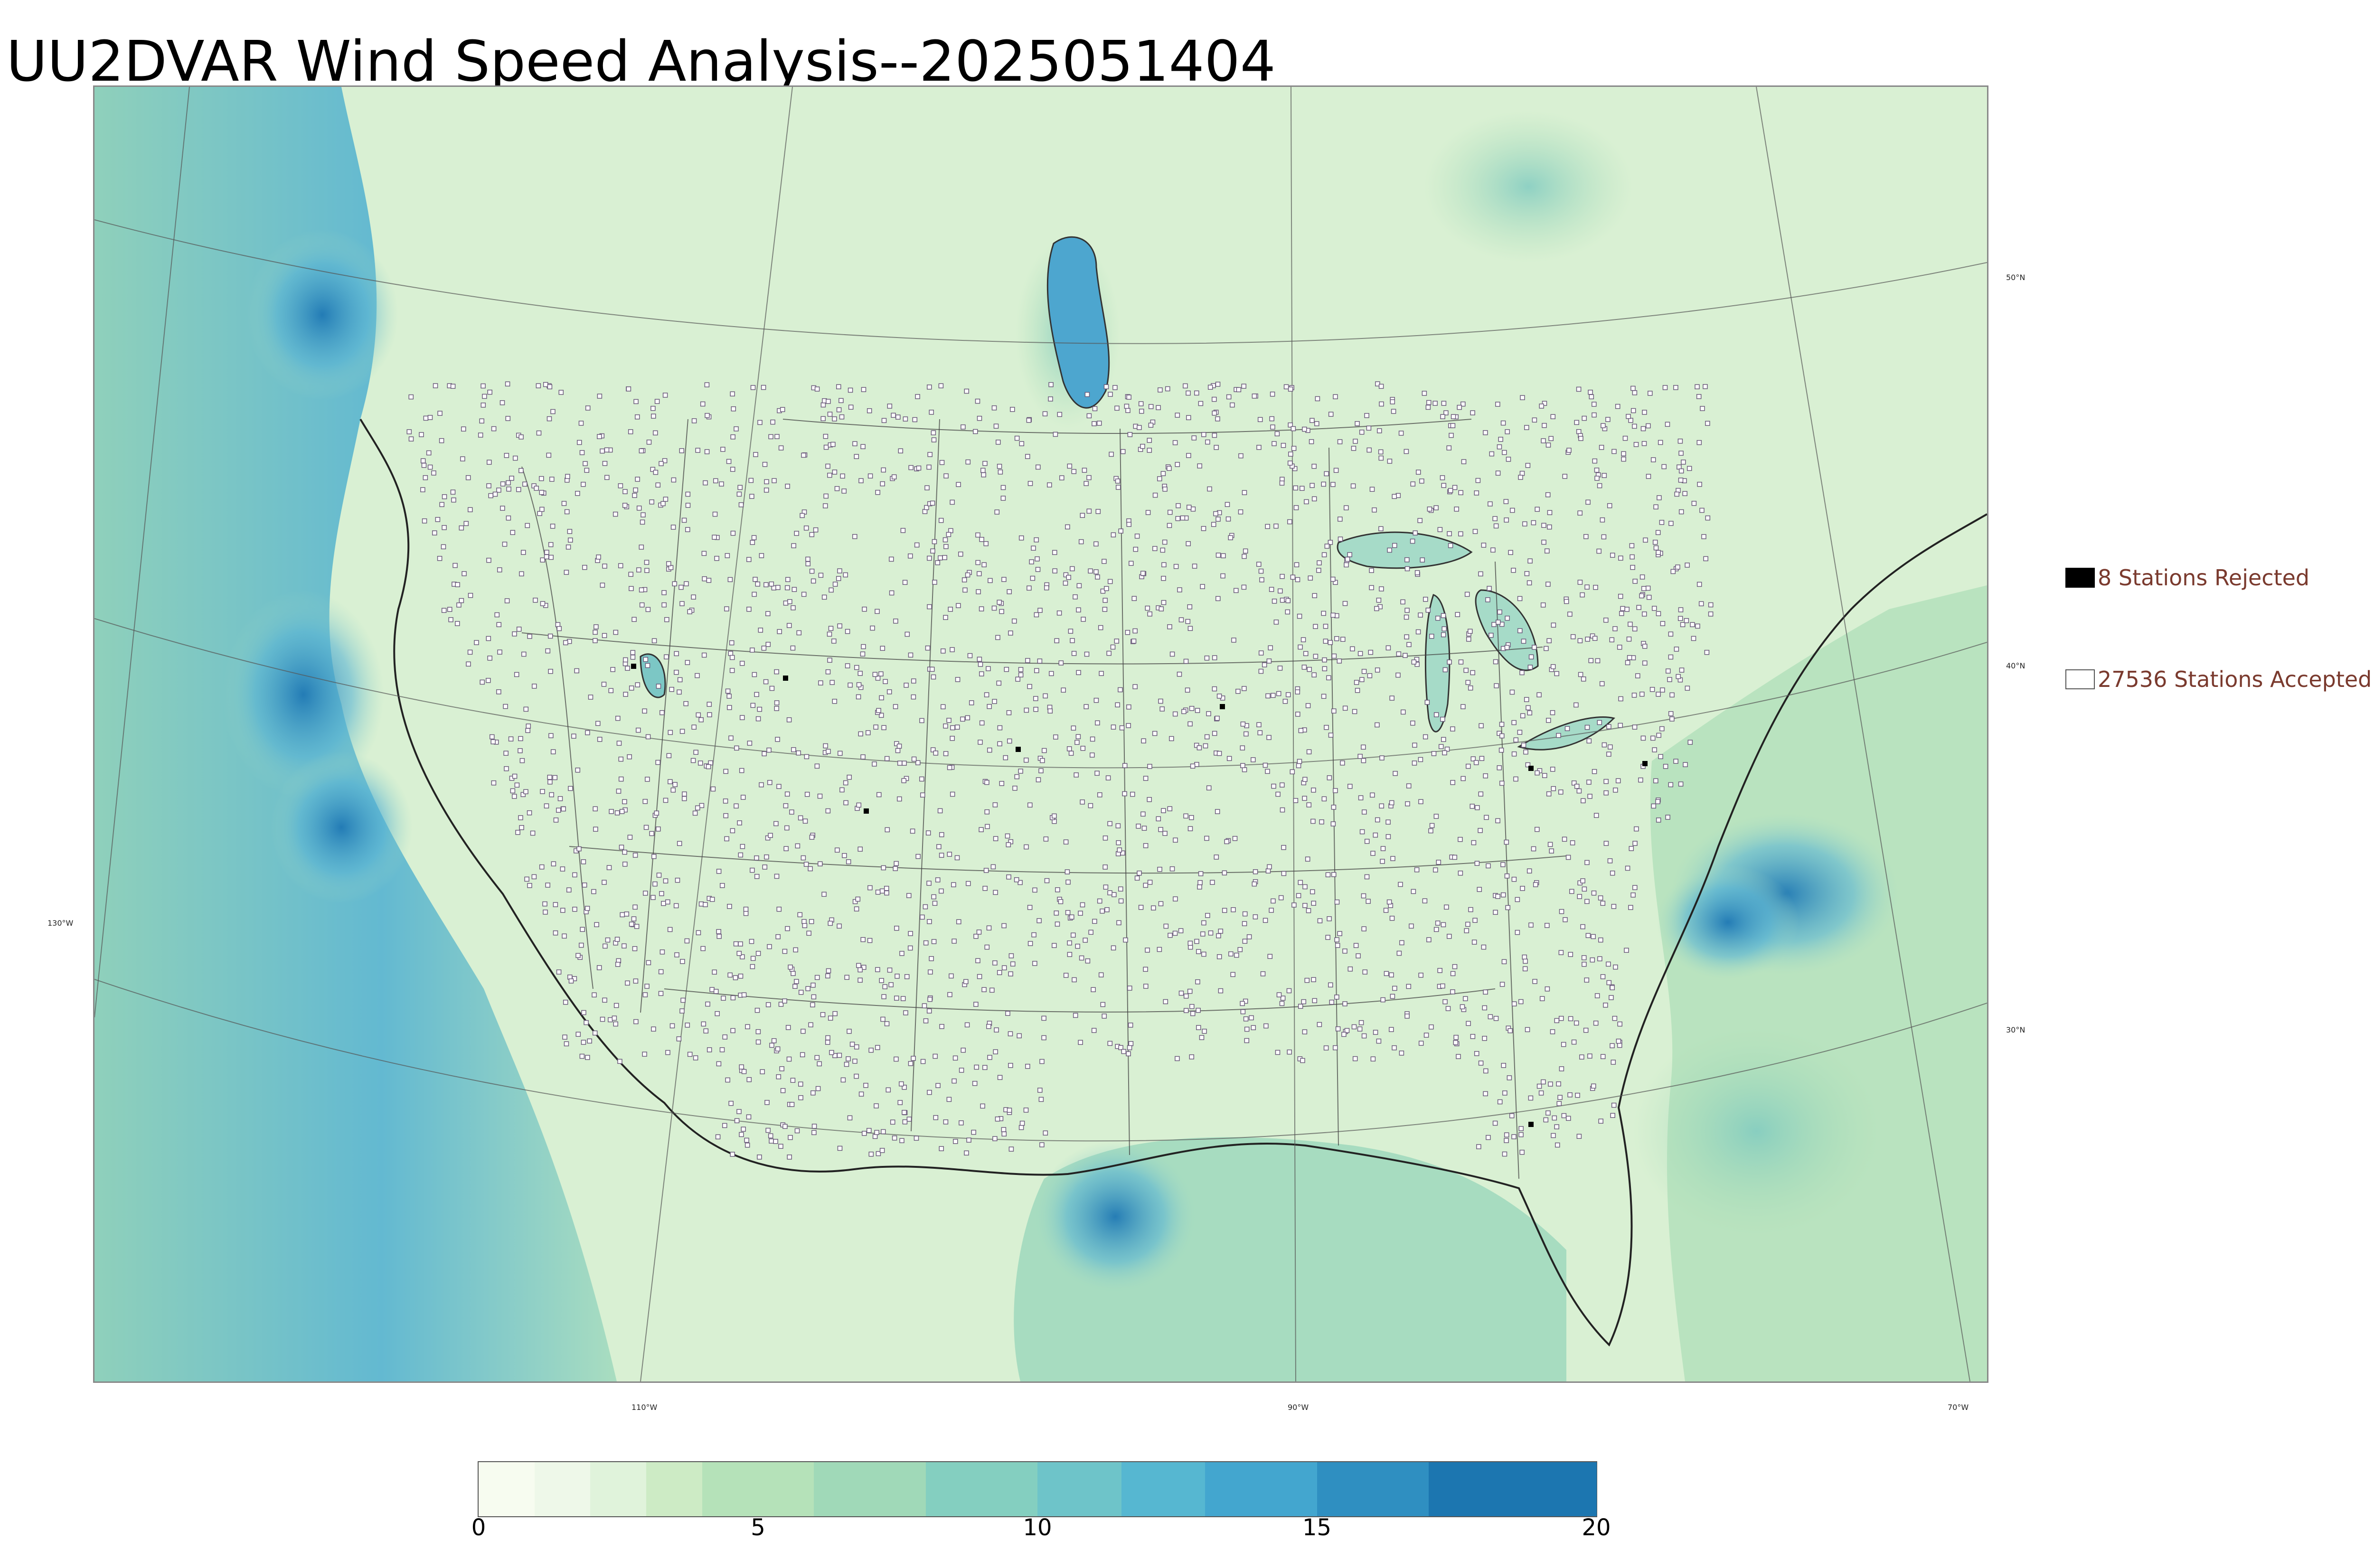 The width and height of the screenshot is (2374, 1568). What do you see at coordinates (2204, 578) in the screenshot?
I see `rejected-label: 8 Stations Rejected` at bounding box center [2204, 578].